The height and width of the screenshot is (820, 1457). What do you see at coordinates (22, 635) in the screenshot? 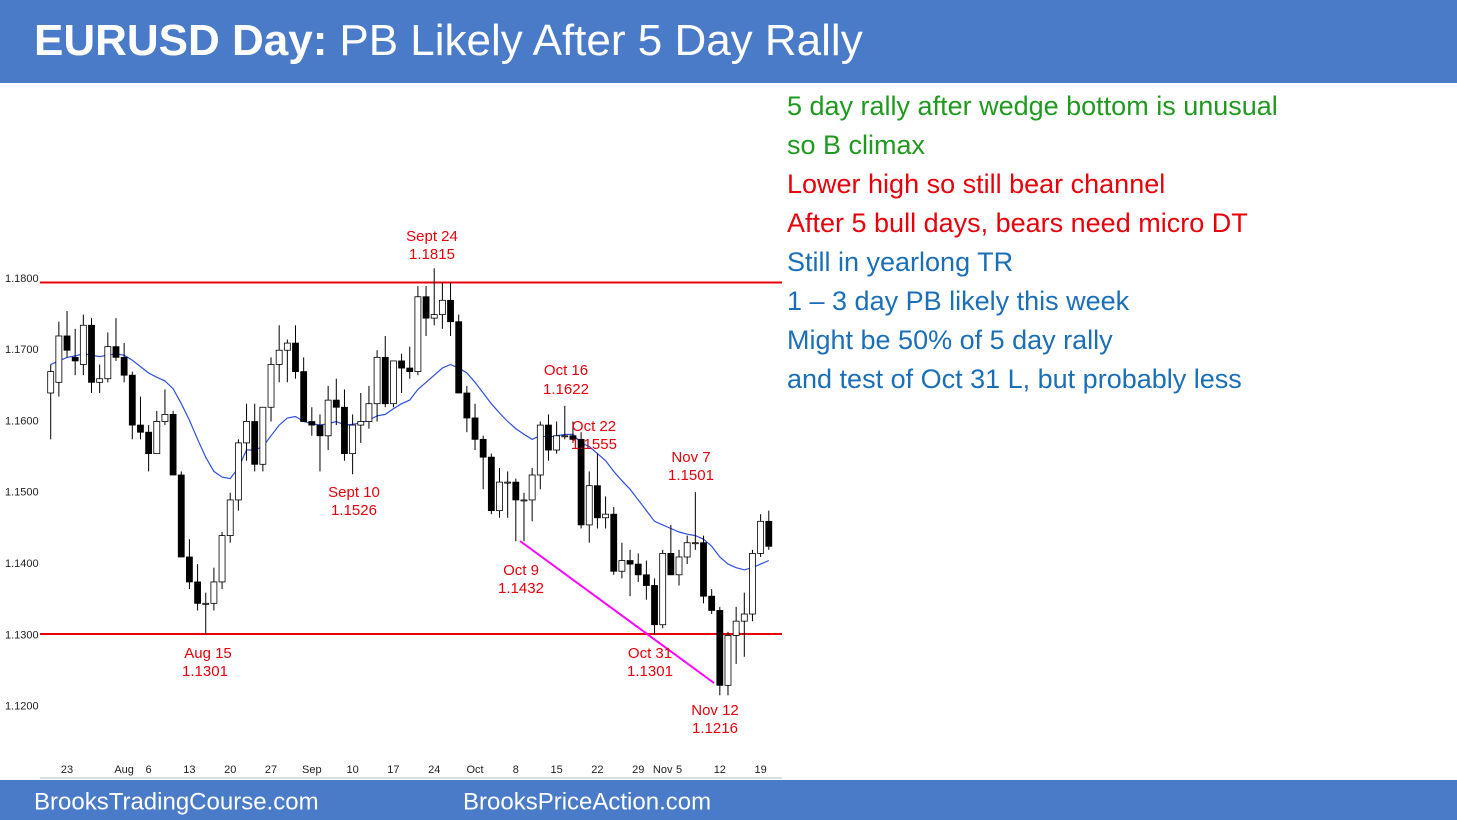
I see `y-tick-label: 1.1300` at bounding box center [22, 635].